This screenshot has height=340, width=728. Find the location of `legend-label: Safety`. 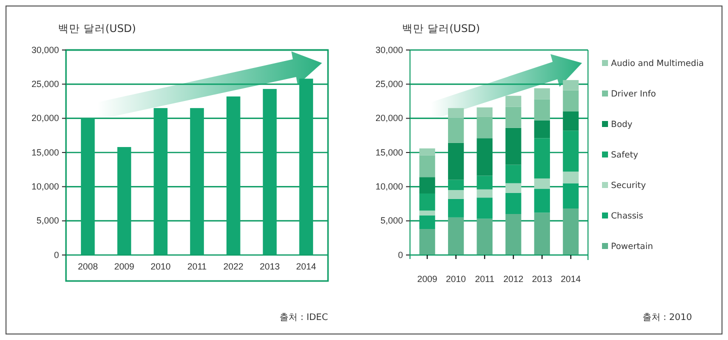

legend-label: Safety is located at coordinates (624, 155).